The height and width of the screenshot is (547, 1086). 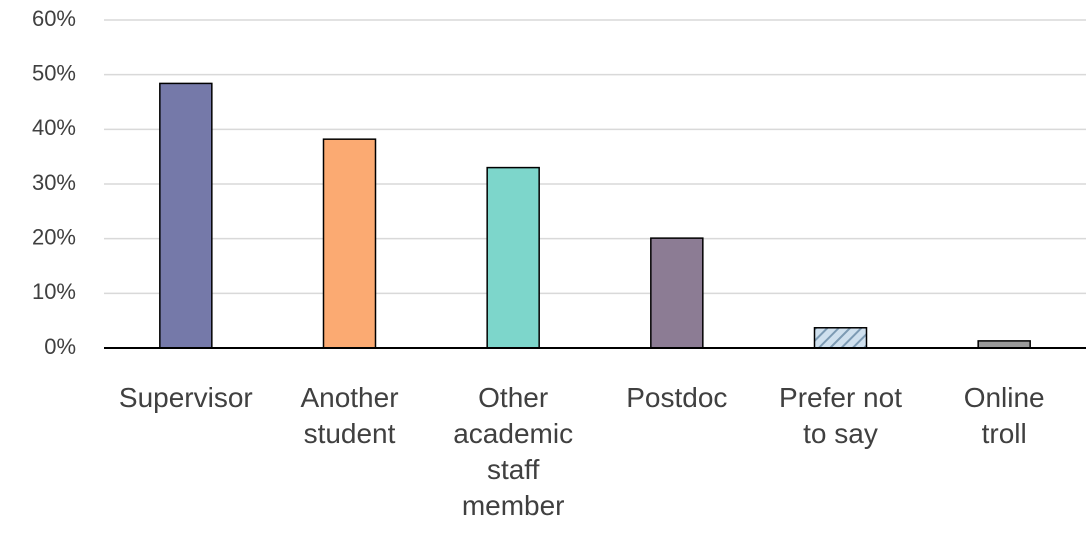 What do you see at coordinates (54, 72) in the screenshot?
I see `y-tick-label: 50%` at bounding box center [54, 72].